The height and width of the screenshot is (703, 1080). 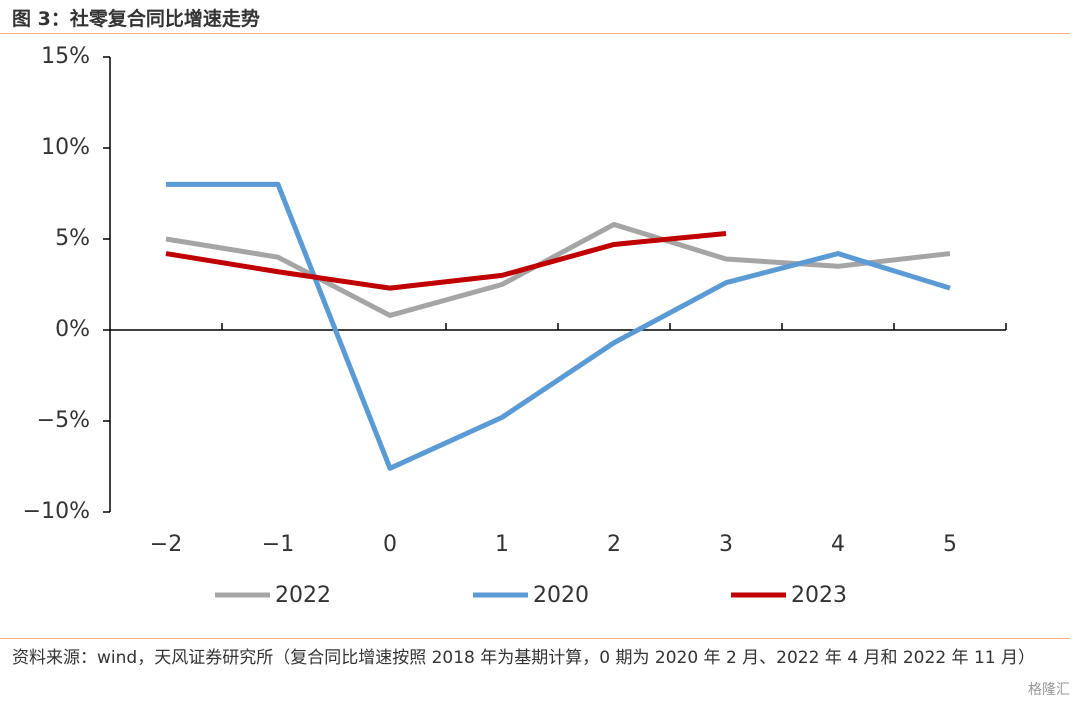 I want to click on x-tick-label: 2, so click(x=614, y=544).